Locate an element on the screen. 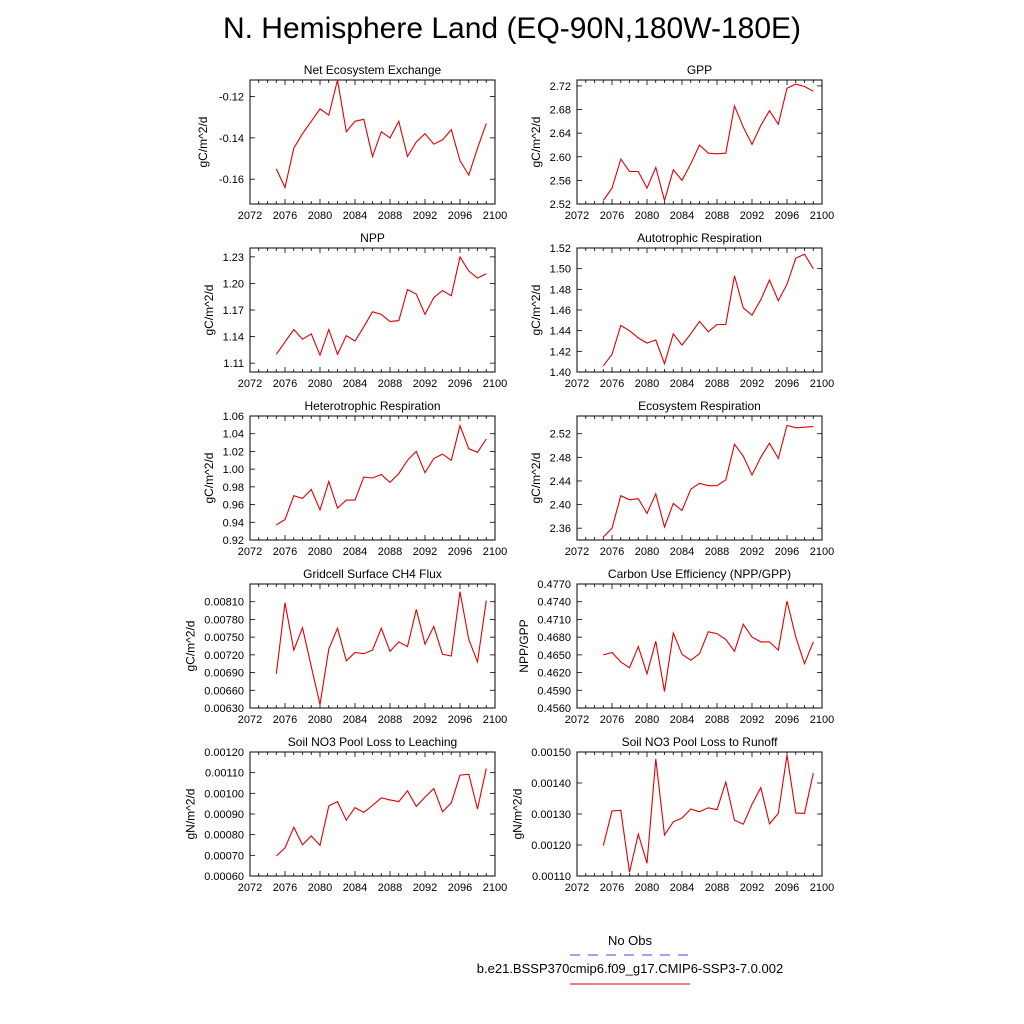 Image resolution: width=1024 pixels, height=1024 pixels. y-tick-label: -0.16 is located at coordinates (231, 180).